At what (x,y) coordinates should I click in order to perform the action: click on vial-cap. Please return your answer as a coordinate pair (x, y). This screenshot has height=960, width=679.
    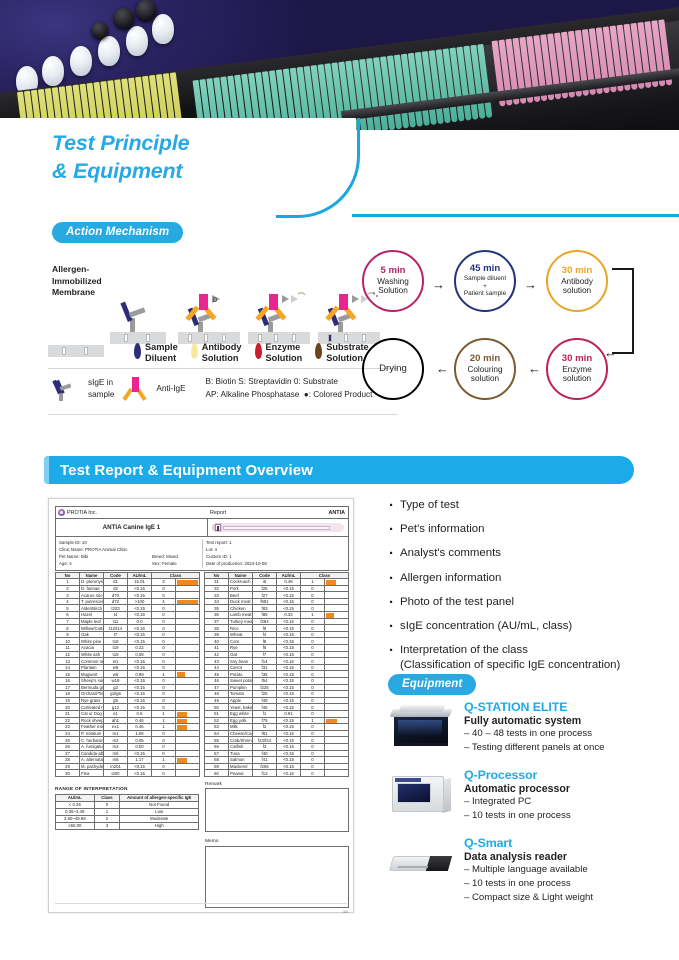
    Looking at the image, I should click on (146, 10).